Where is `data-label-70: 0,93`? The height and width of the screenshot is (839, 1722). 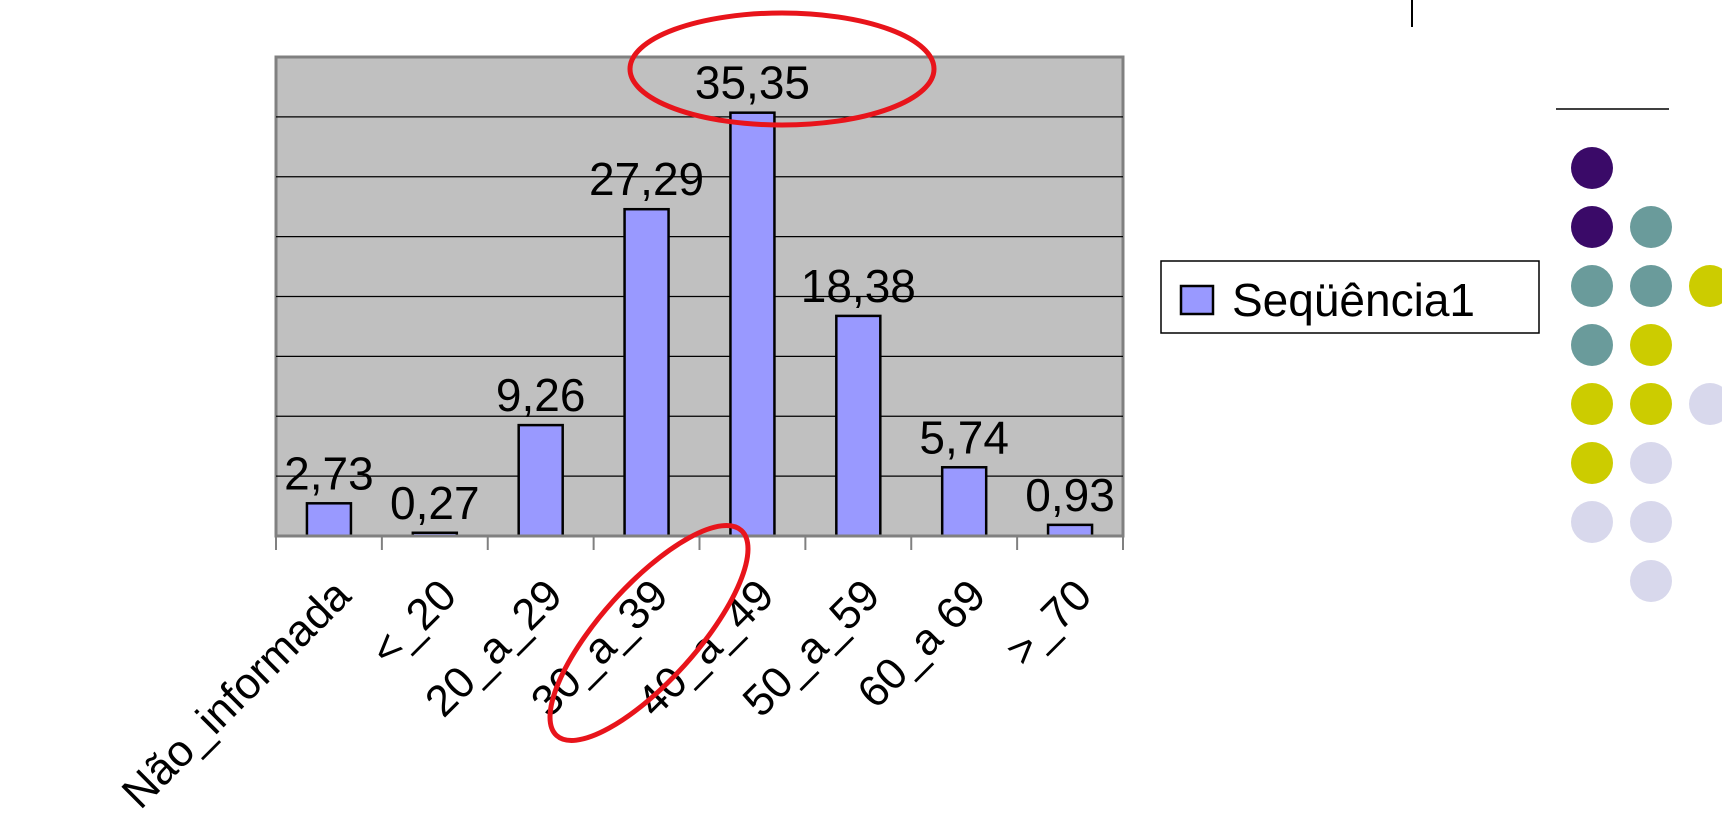 data-label-70: 0,93 is located at coordinates (1070, 495).